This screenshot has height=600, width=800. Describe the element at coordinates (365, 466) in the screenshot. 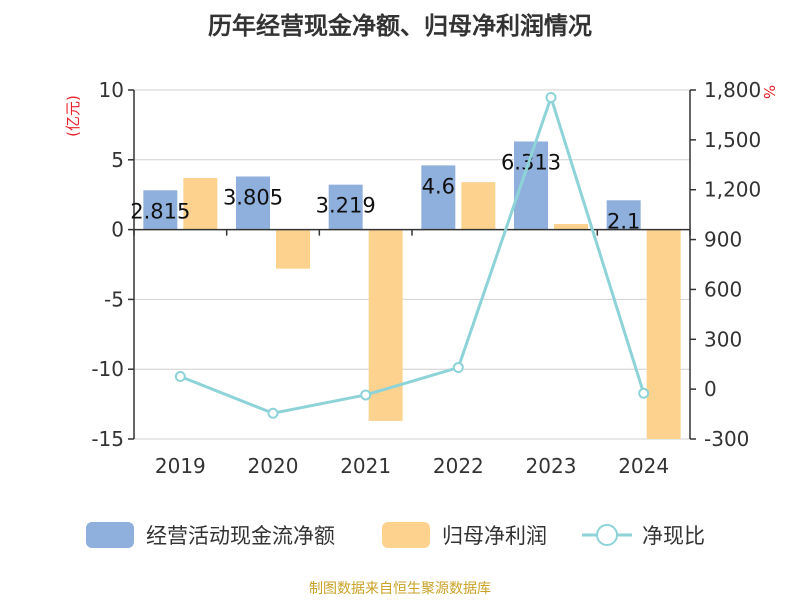

I see `category-label: 2021` at that location.